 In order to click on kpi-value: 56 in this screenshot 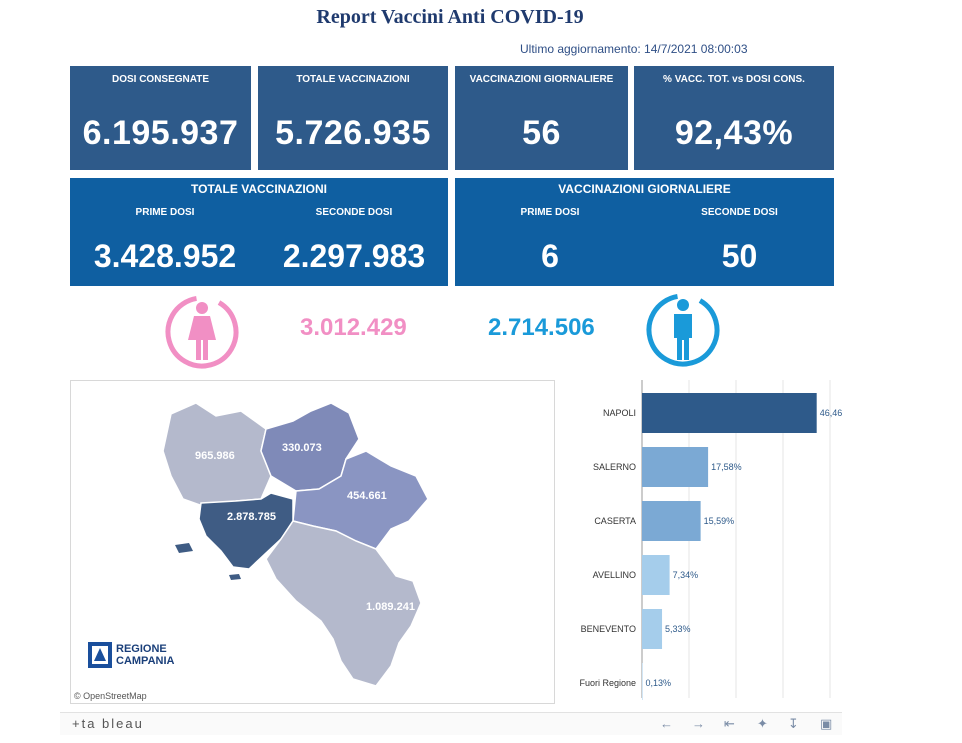, I will do `click(541, 133)`.